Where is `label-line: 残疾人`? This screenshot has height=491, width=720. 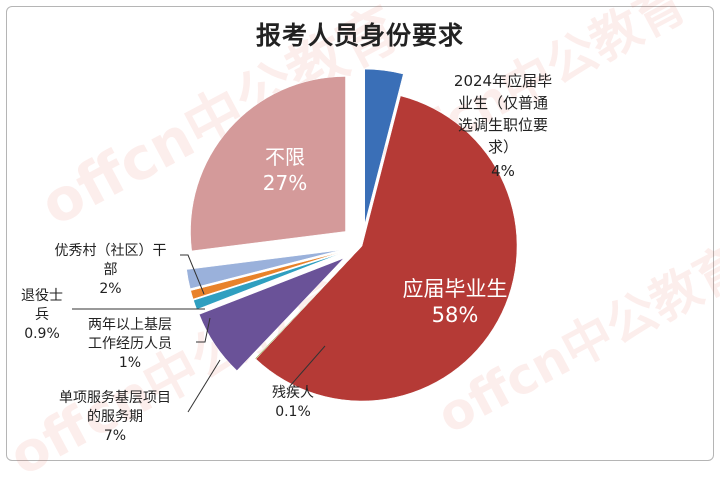
label-line: 残疾人 is located at coordinates (293, 393).